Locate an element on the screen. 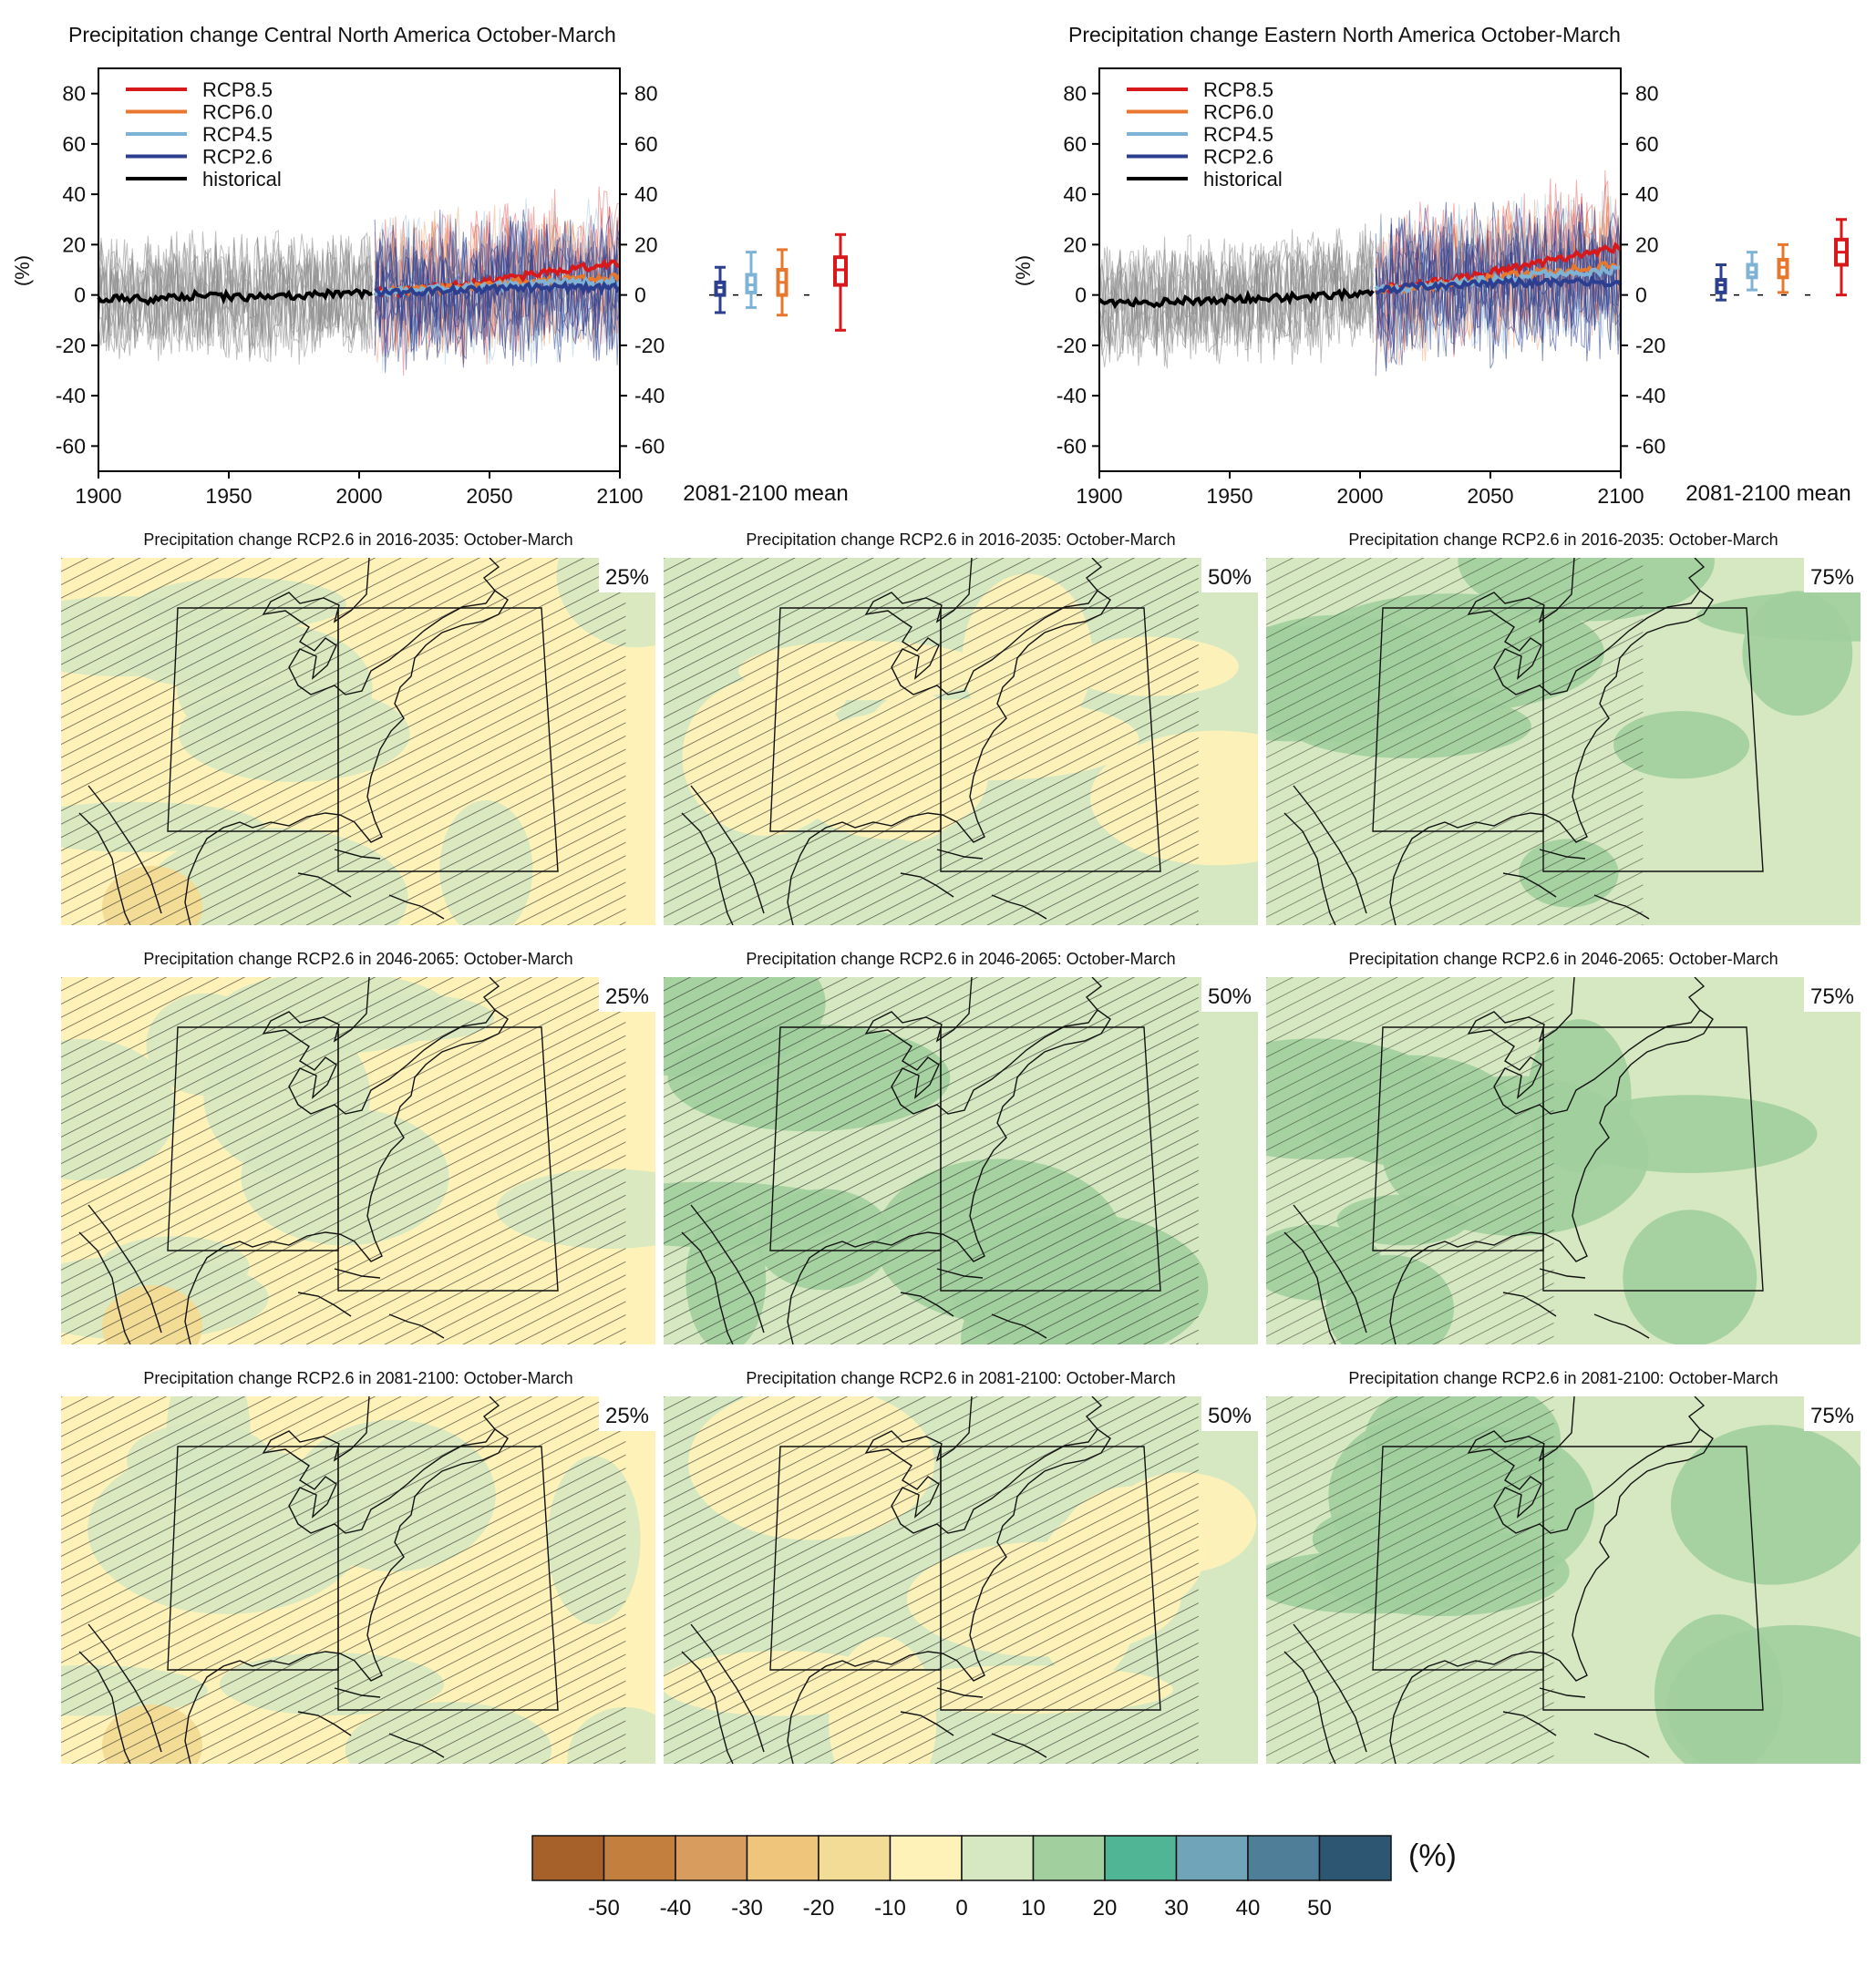 Image resolution: width=1876 pixels, height=1967 pixels. colorbar-tick-label: 40 is located at coordinates (1248, 1908).